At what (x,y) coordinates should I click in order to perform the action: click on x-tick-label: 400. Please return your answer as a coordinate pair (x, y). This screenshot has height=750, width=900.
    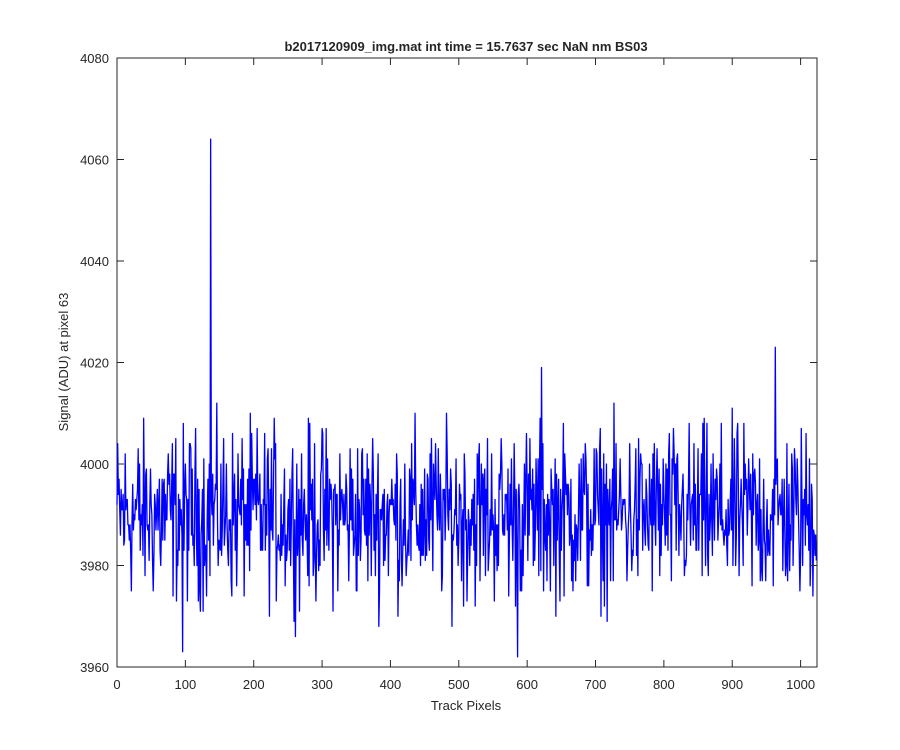
    Looking at the image, I should click on (391, 684).